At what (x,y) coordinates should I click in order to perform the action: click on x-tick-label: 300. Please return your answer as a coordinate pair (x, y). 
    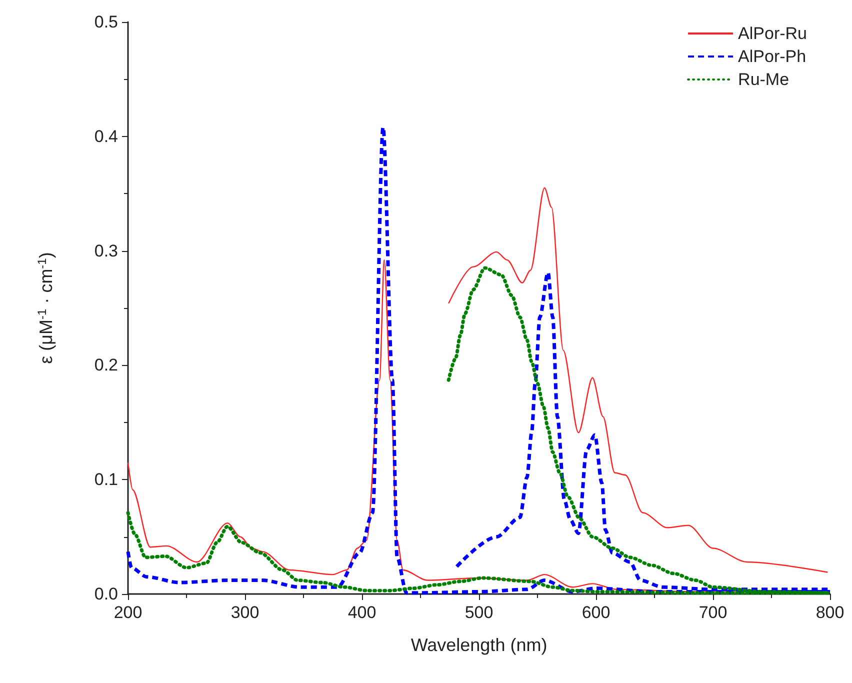
    Looking at the image, I should click on (245, 612).